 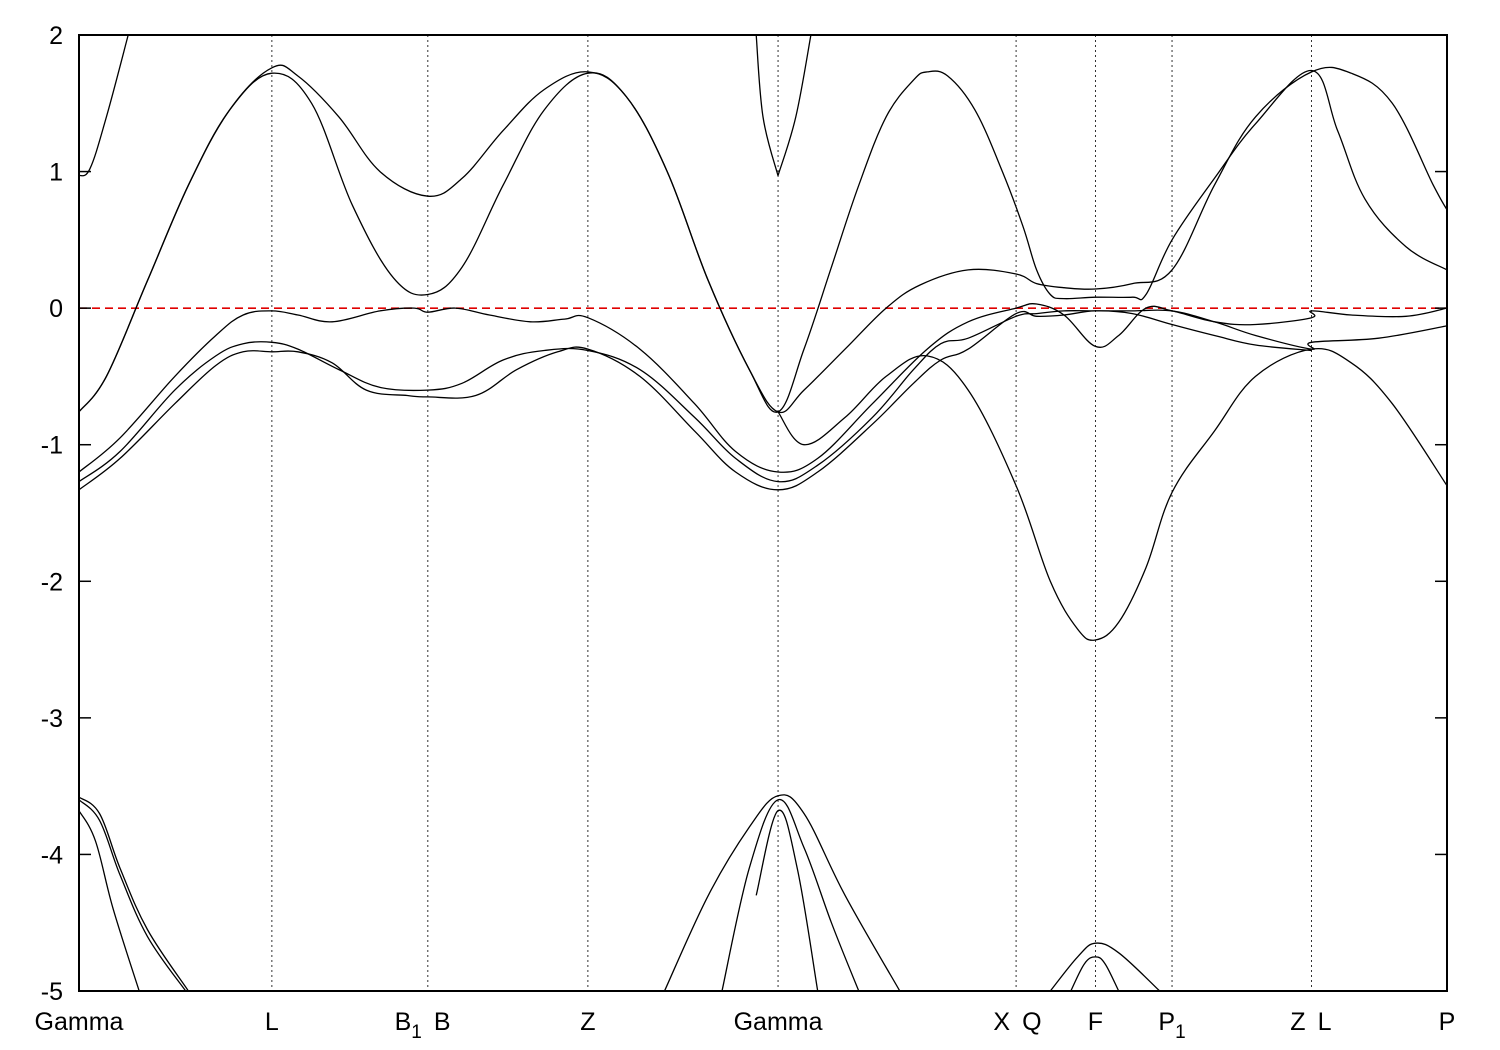 What do you see at coordinates (56, 36) in the screenshot?
I see `y-tick-label: 2` at bounding box center [56, 36].